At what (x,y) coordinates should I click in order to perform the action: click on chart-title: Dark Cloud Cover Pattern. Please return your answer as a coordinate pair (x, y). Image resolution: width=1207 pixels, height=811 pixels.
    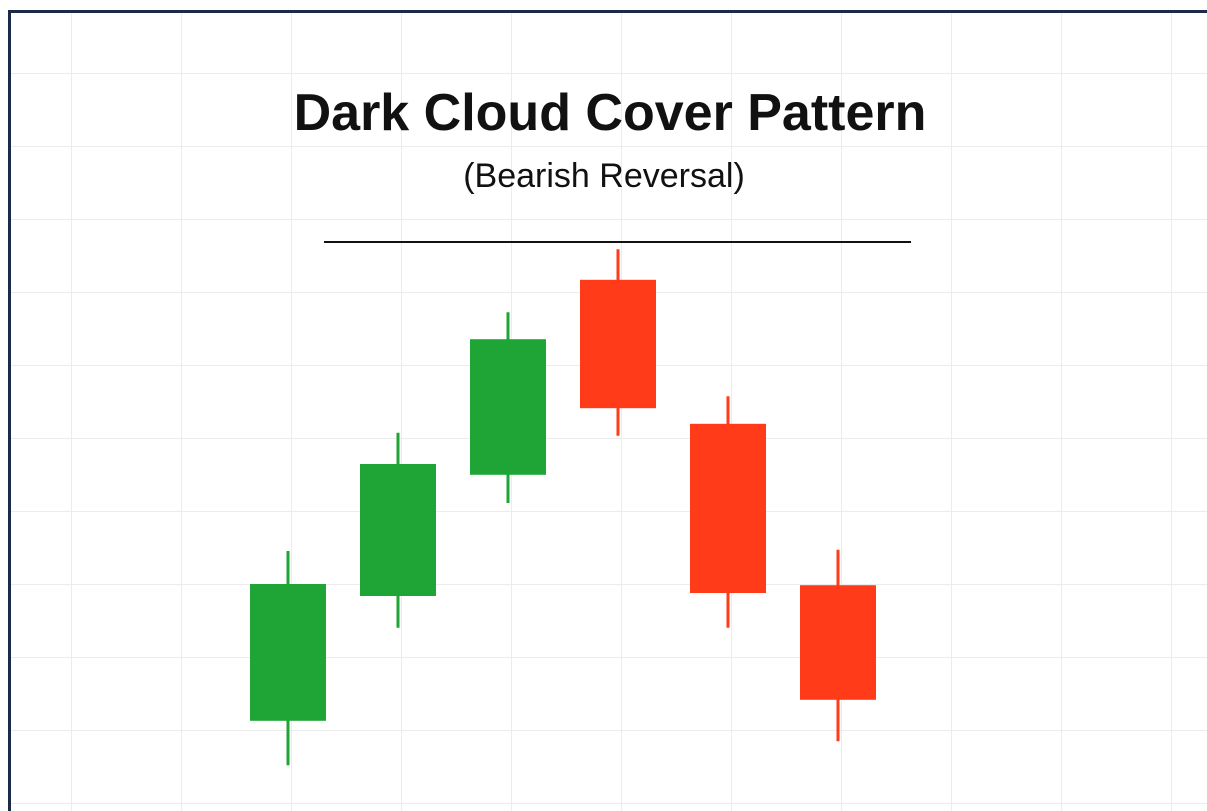
    Looking at the image, I should click on (610, 113).